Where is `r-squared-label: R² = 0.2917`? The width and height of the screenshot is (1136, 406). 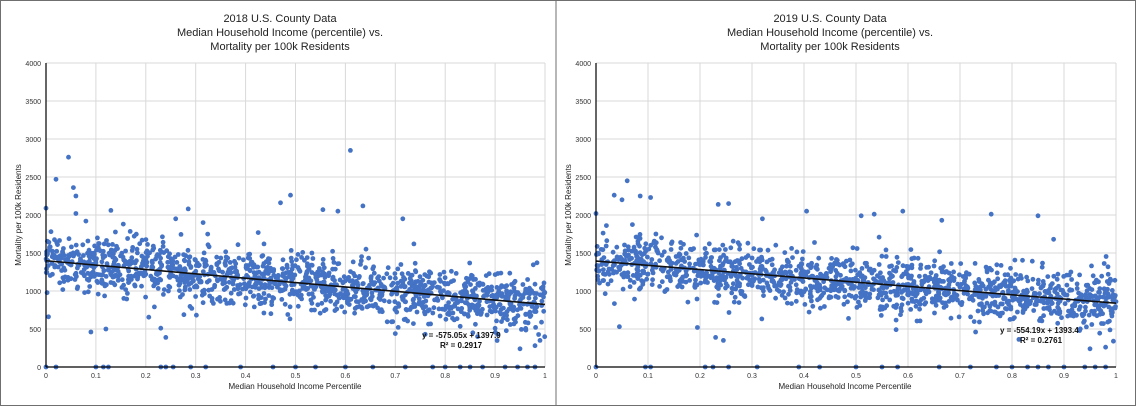
r-squared-label: R² = 0.2917 is located at coordinates (461, 345).